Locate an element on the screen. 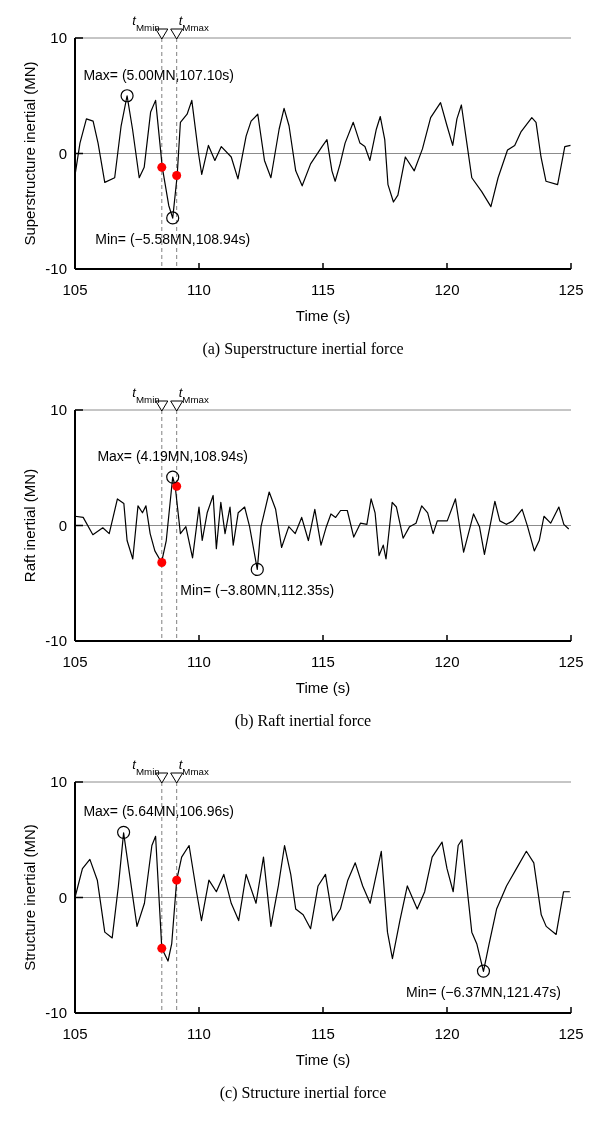  text: (a) Superstructure inertial force is located at coordinates (303, 349).